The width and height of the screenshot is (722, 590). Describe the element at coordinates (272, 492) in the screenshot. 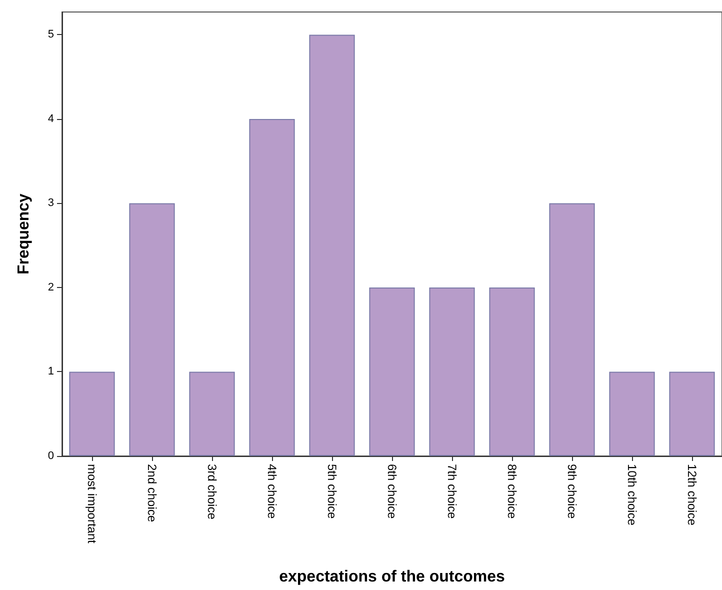

I see `x-tick-label: 4th choice` at that location.